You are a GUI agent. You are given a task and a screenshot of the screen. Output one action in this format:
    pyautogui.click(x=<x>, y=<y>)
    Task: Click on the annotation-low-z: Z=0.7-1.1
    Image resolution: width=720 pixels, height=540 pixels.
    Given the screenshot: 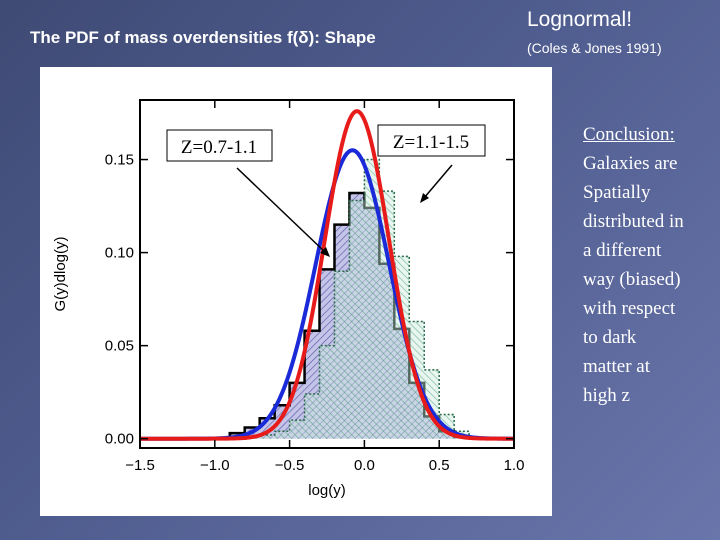 What is the action you would take?
    pyautogui.click(x=248, y=193)
    